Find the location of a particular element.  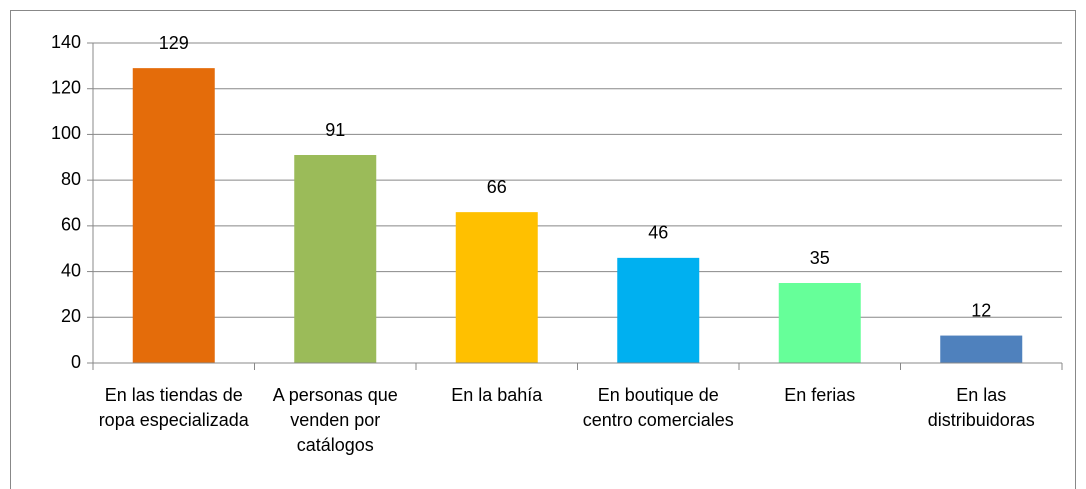

y-tick-label: 140 is located at coordinates (66, 42).